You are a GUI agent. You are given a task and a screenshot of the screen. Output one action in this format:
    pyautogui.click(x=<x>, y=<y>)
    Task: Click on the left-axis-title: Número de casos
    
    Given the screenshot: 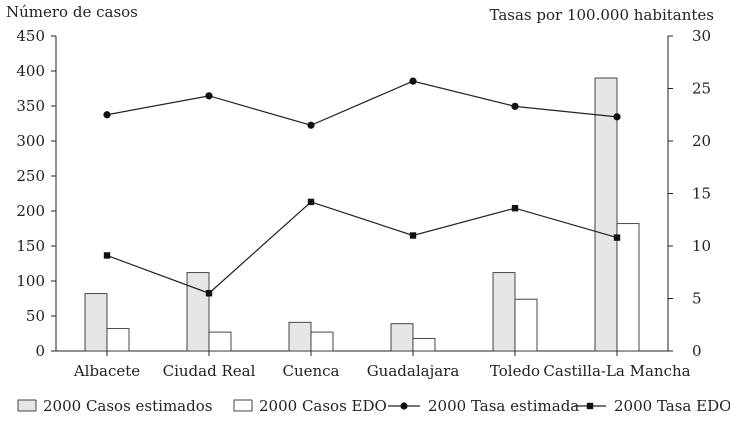 What is the action you would take?
    pyautogui.click(x=72, y=12)
    